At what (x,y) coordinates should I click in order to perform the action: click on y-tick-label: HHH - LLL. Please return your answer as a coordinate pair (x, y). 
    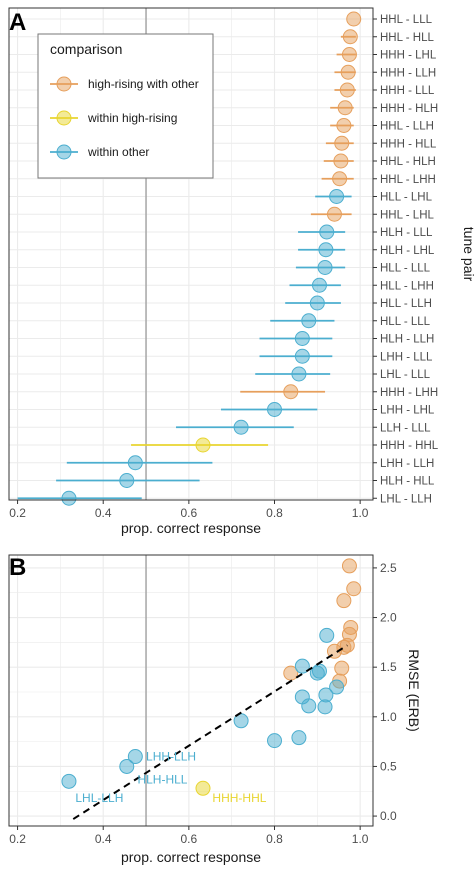
    Looking at the image, I should click on (407, 91).